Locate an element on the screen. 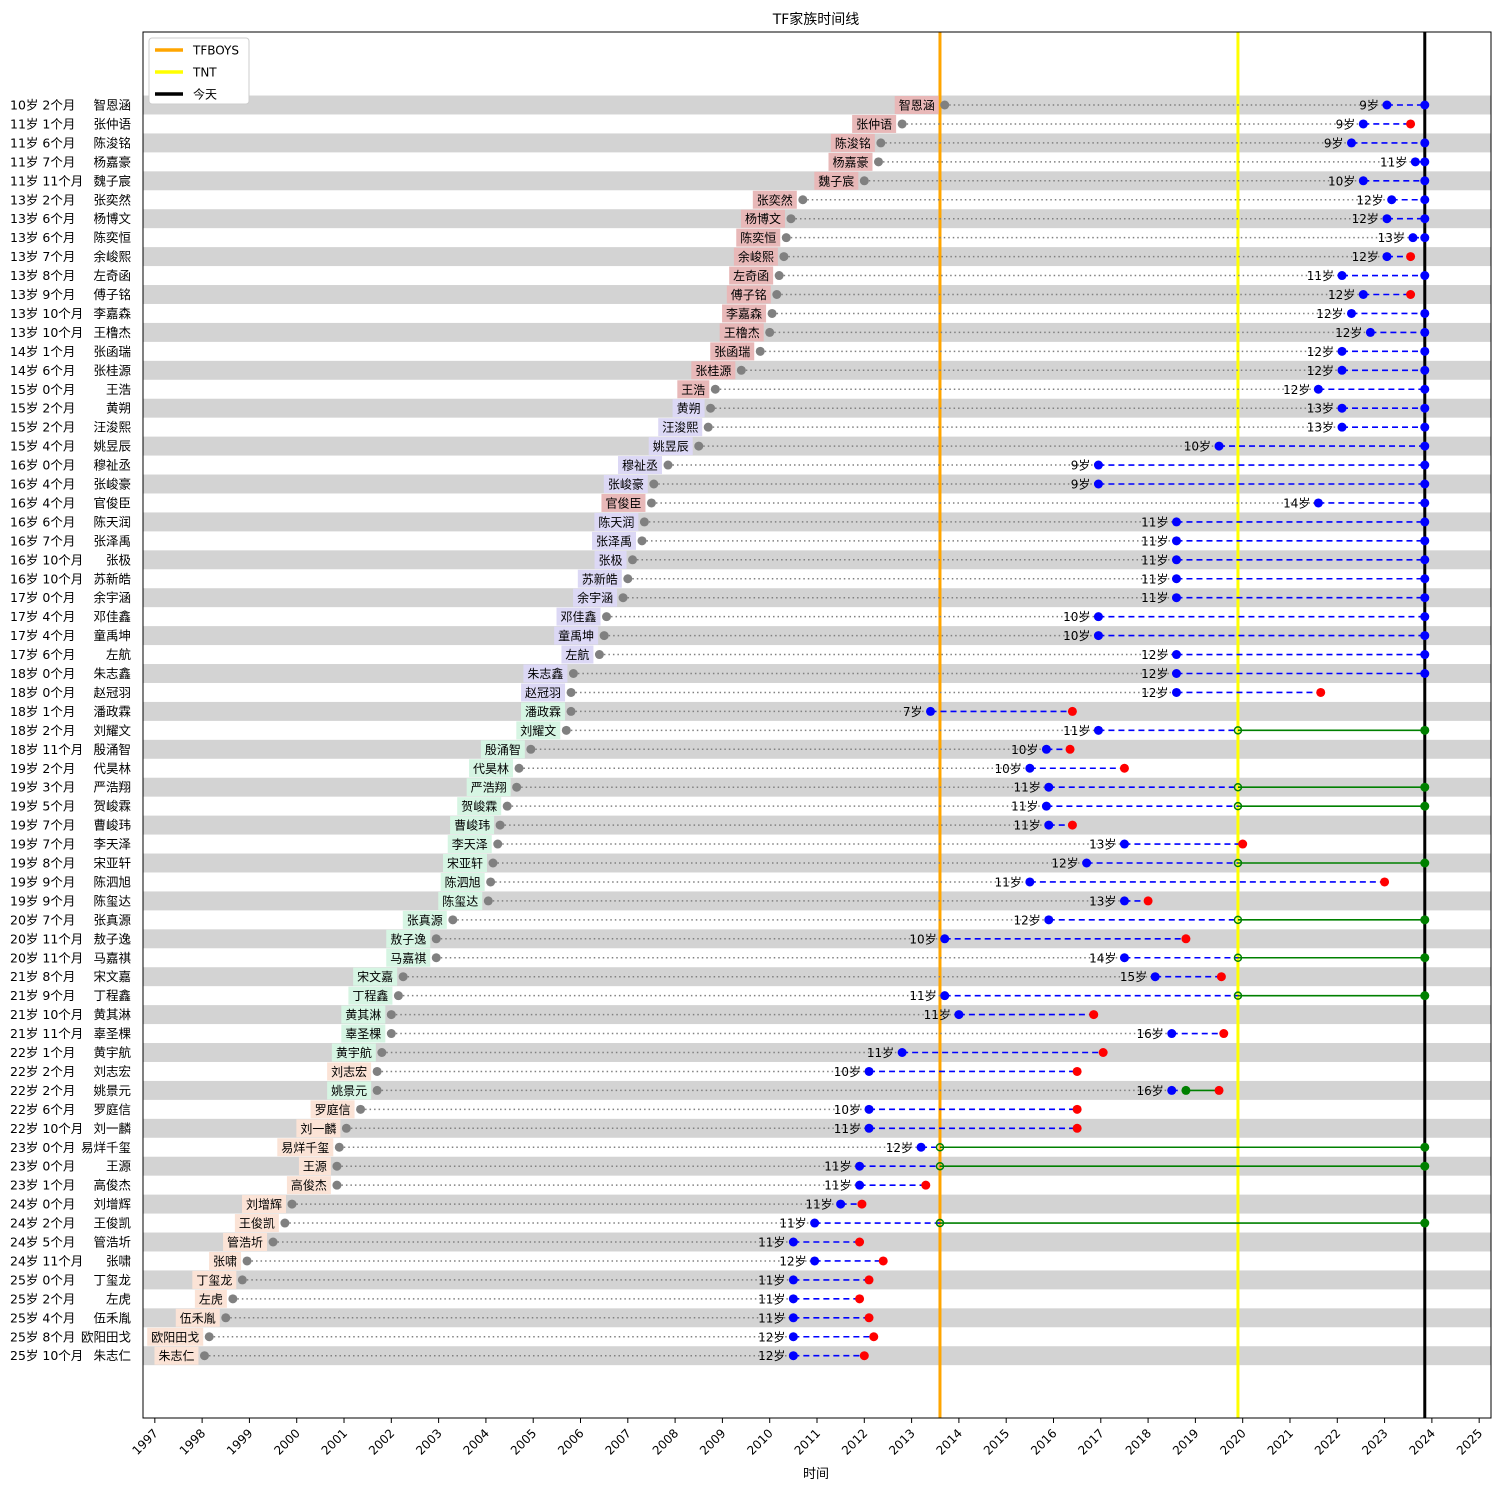 The height and width of the screenshot is (1494, 1506). x-tick-label: 2014 is located at coordinates (949, 1441).